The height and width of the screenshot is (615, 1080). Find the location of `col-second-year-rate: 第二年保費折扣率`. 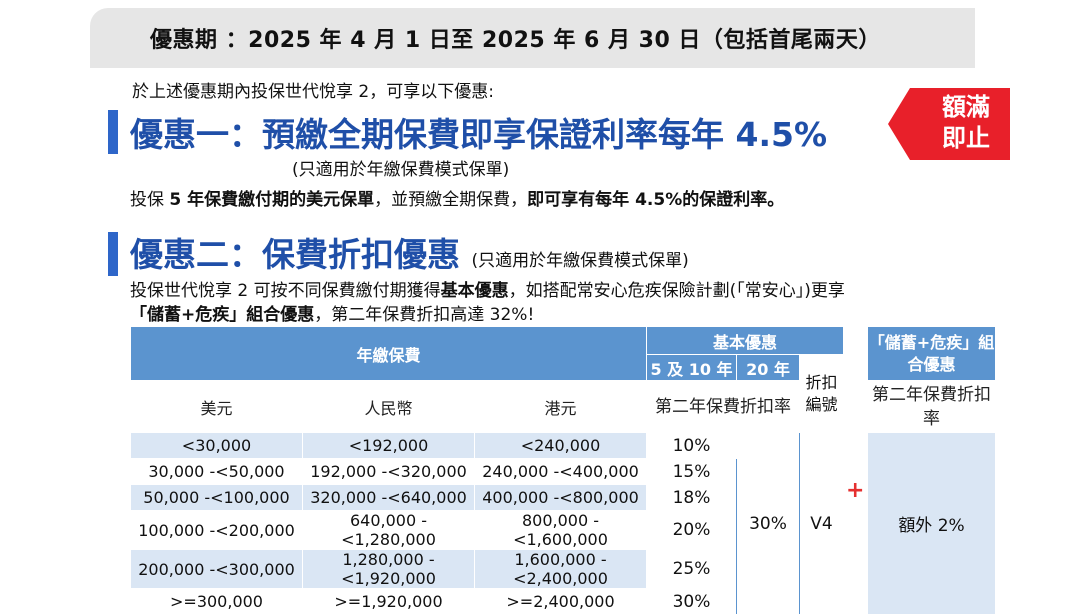

col-second-year-rate: 第二年保費折扣率 is located at coordinates (723, 406).